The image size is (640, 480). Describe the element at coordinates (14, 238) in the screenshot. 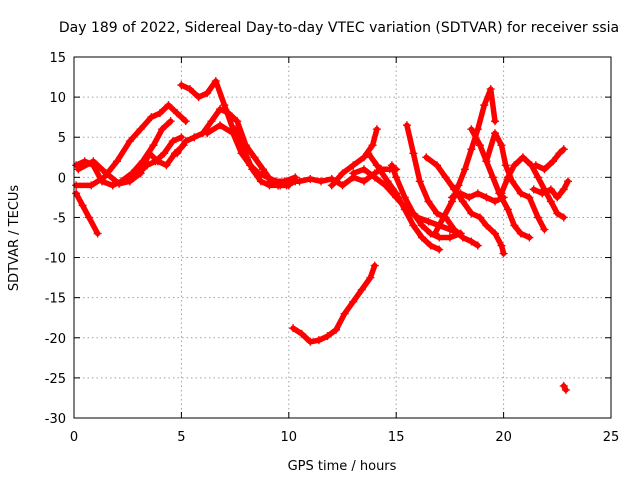

I see `y-axis-label: SDTVAR / TECUs` at that location.